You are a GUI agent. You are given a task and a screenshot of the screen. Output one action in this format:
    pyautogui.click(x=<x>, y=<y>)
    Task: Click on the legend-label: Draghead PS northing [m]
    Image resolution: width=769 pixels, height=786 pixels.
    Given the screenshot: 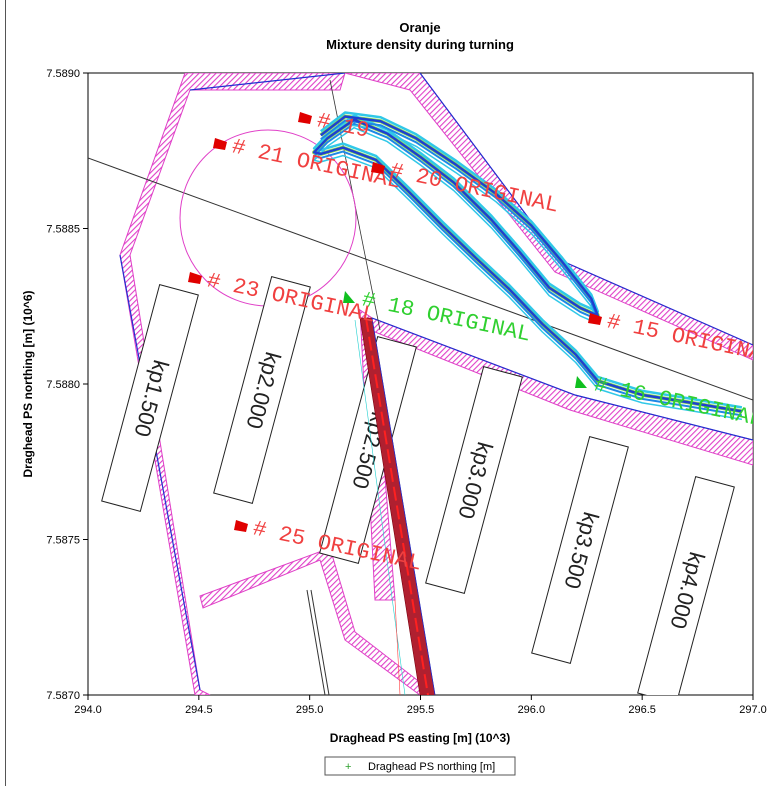 What is the action you would take?
    pyautogui.click(x=431, y=767)
    